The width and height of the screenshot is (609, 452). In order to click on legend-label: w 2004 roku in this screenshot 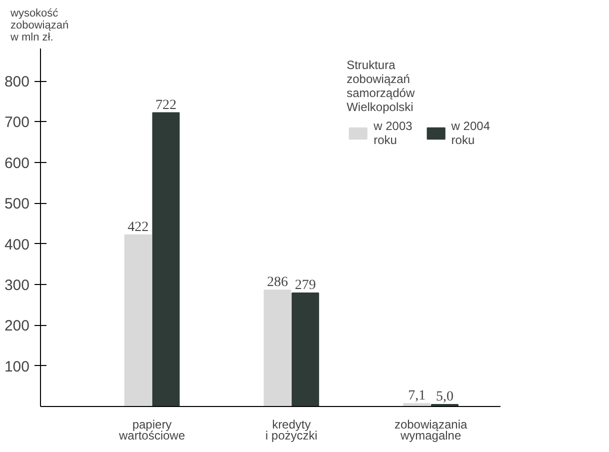, I will do `click(470, 133)`.